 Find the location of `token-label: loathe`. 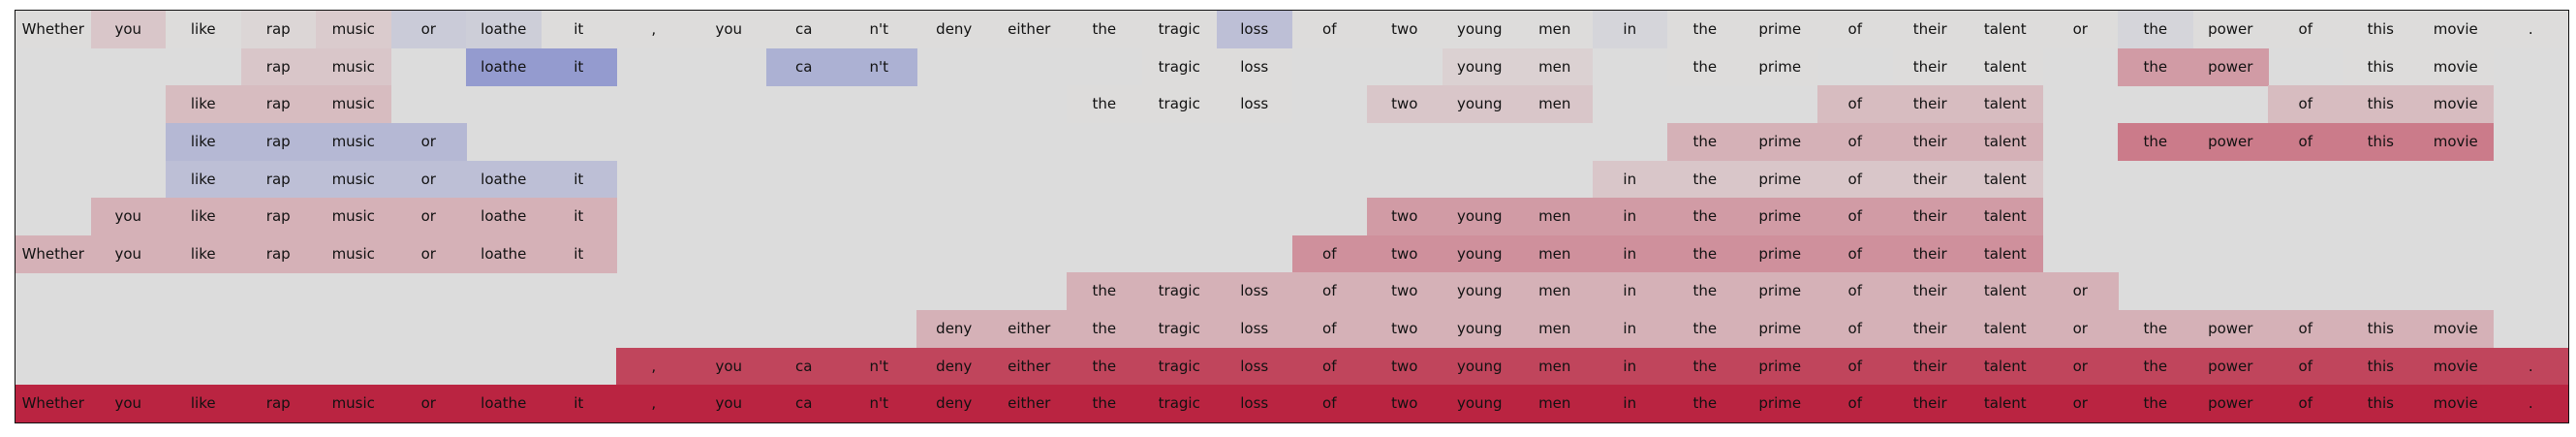

token-label: loathe is located at coordinates (504, 216).